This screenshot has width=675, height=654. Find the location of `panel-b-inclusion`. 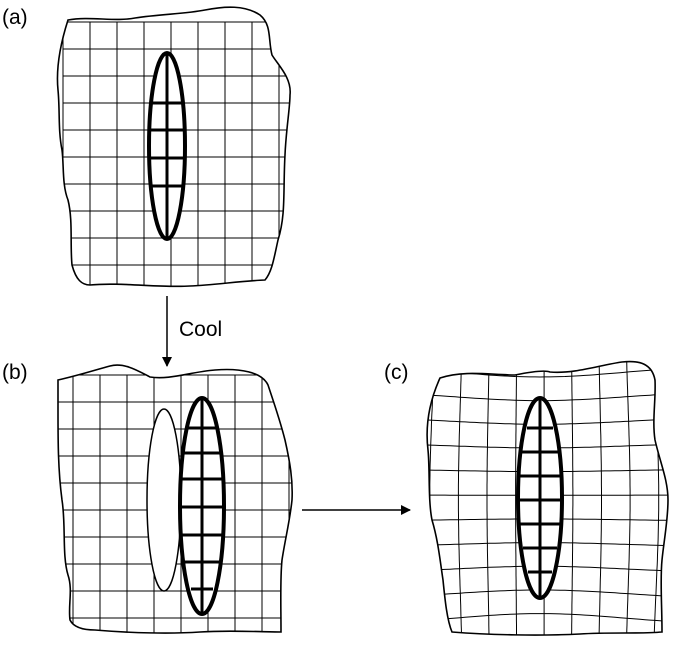

panel-b-inclusion is located at coordinates (202, 506).